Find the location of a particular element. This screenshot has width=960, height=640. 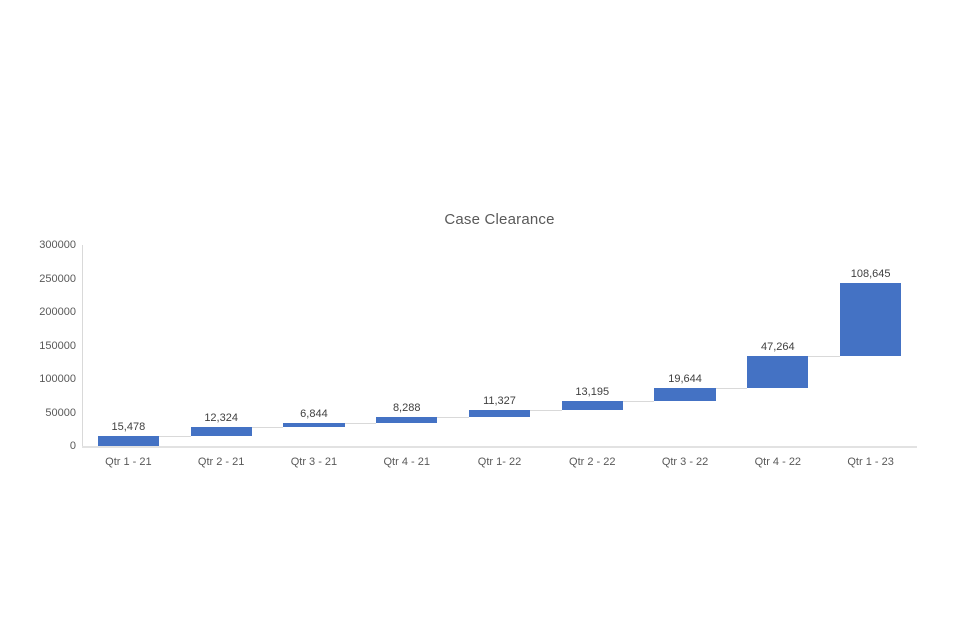

y-tick-label: 200000 is located at coordinates (57, 312).